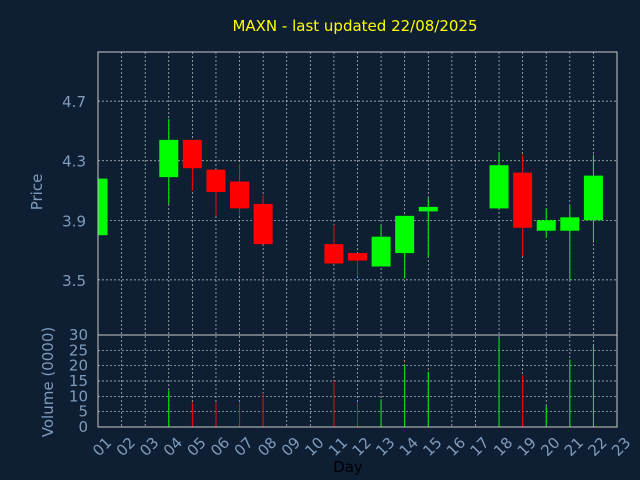 This screenshot has height=480, width=640. Describe the element at coordinates (48, 382) in the screenshot. I see `volume-axis-label: Volume (0000)` at that location.